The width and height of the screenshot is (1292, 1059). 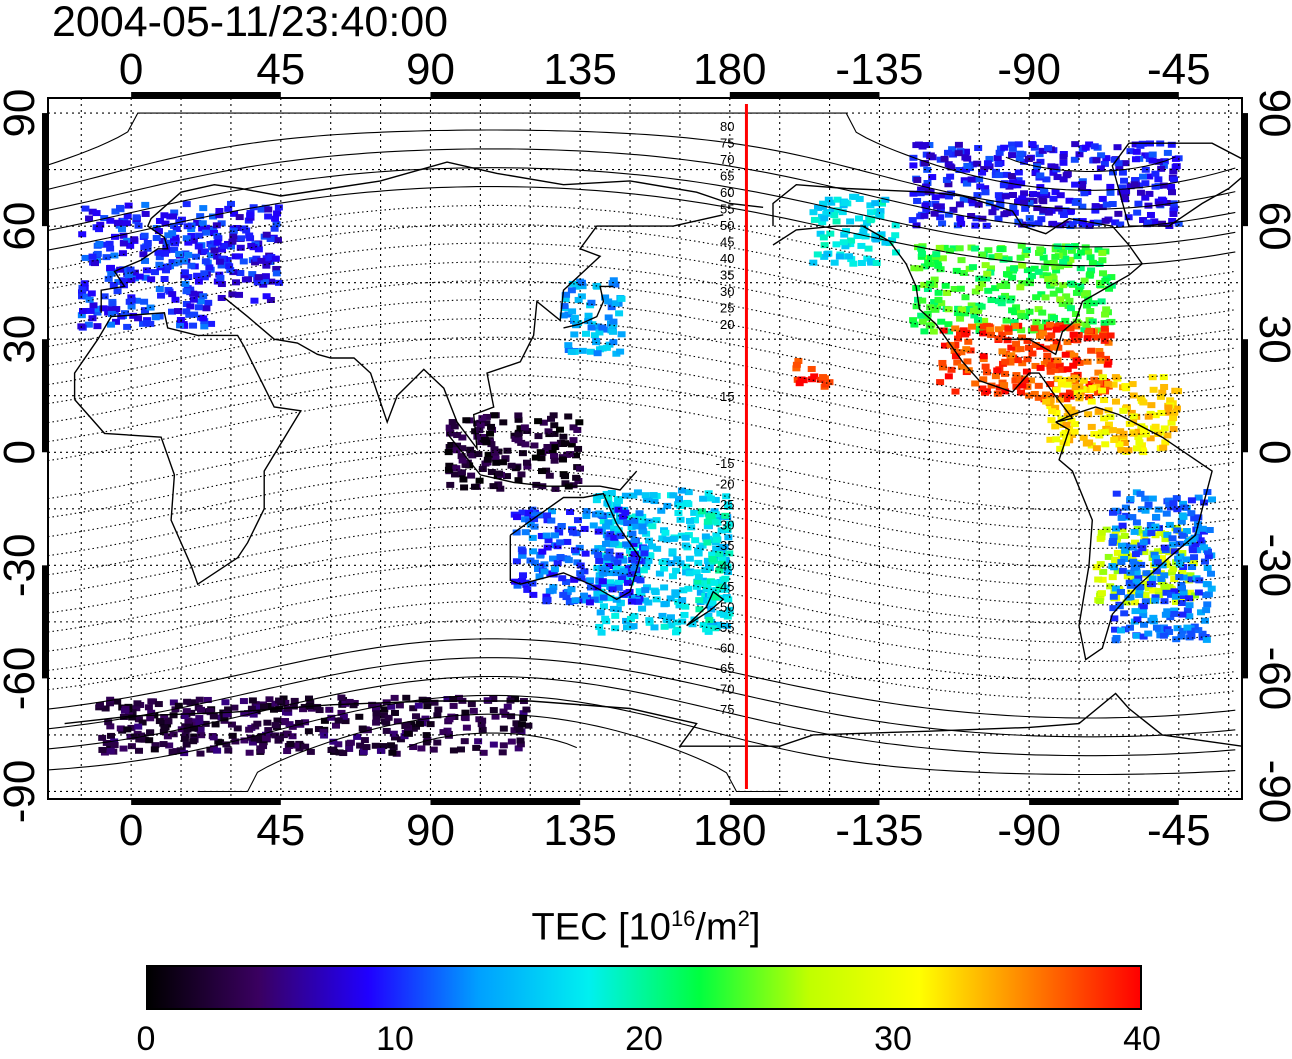 I want to click on lon-tick-label-top: 90, so click(x=430, y=69).